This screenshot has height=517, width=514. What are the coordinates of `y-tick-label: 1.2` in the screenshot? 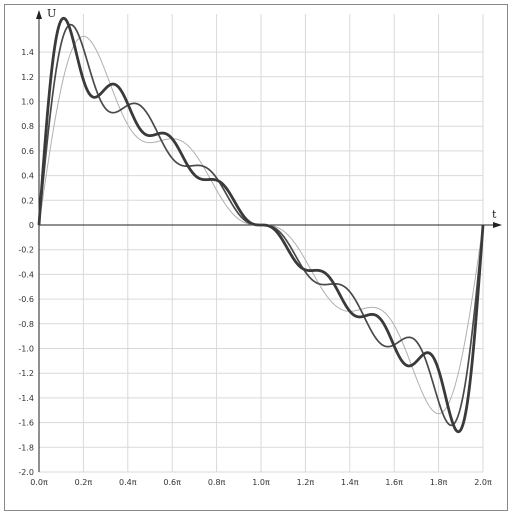 It's located at (27, 77).